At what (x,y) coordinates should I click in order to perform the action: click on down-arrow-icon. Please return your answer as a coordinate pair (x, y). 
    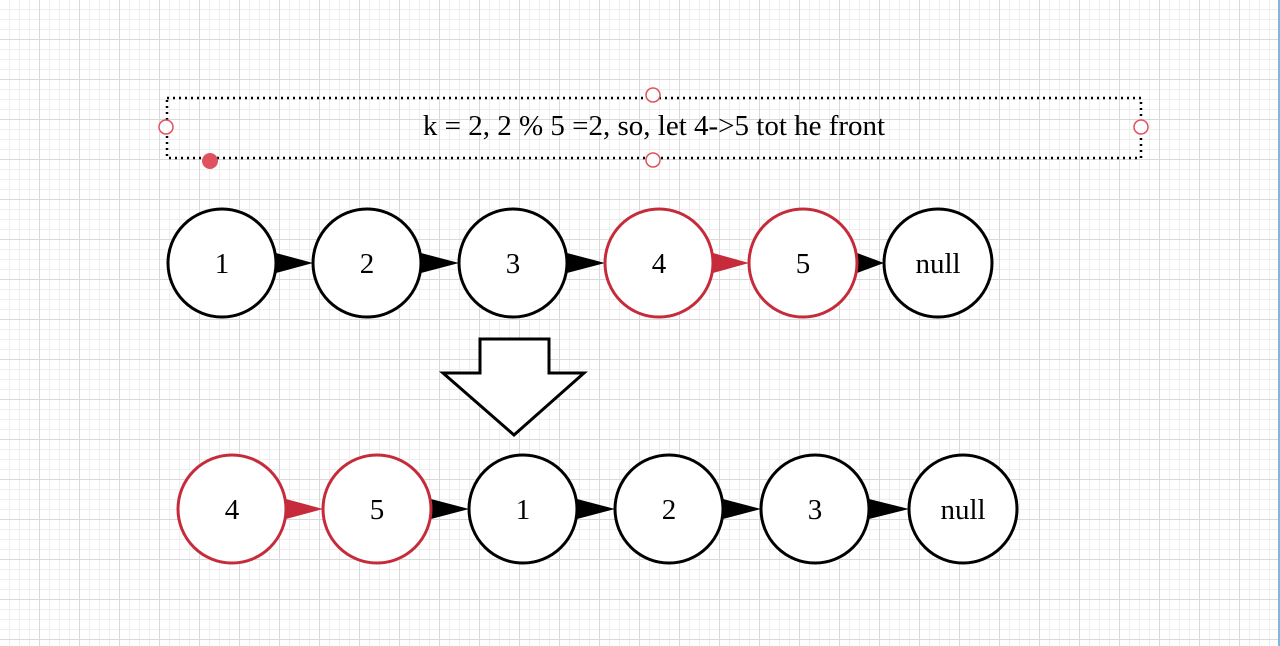
    Looking at the image, I should click on (513, 387).